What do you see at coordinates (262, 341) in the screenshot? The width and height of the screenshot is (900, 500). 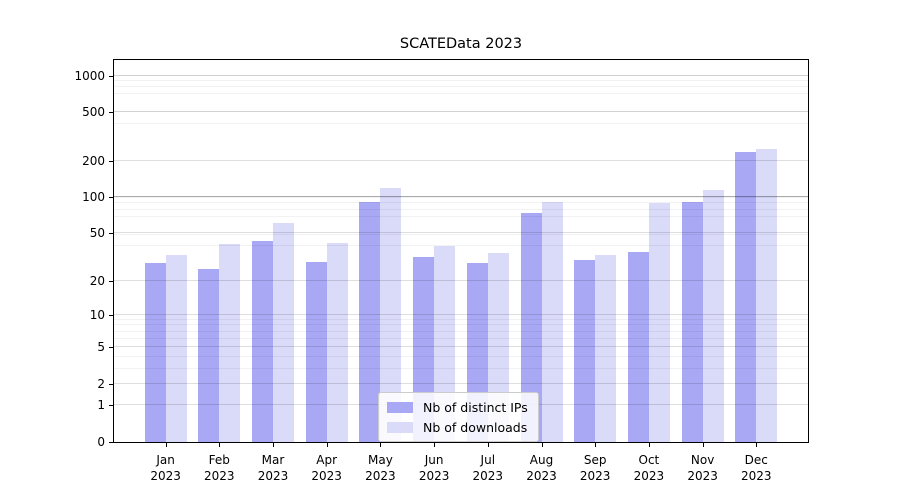 I see `bar-distinct-ips-mar` at bounding box center [262, 341].